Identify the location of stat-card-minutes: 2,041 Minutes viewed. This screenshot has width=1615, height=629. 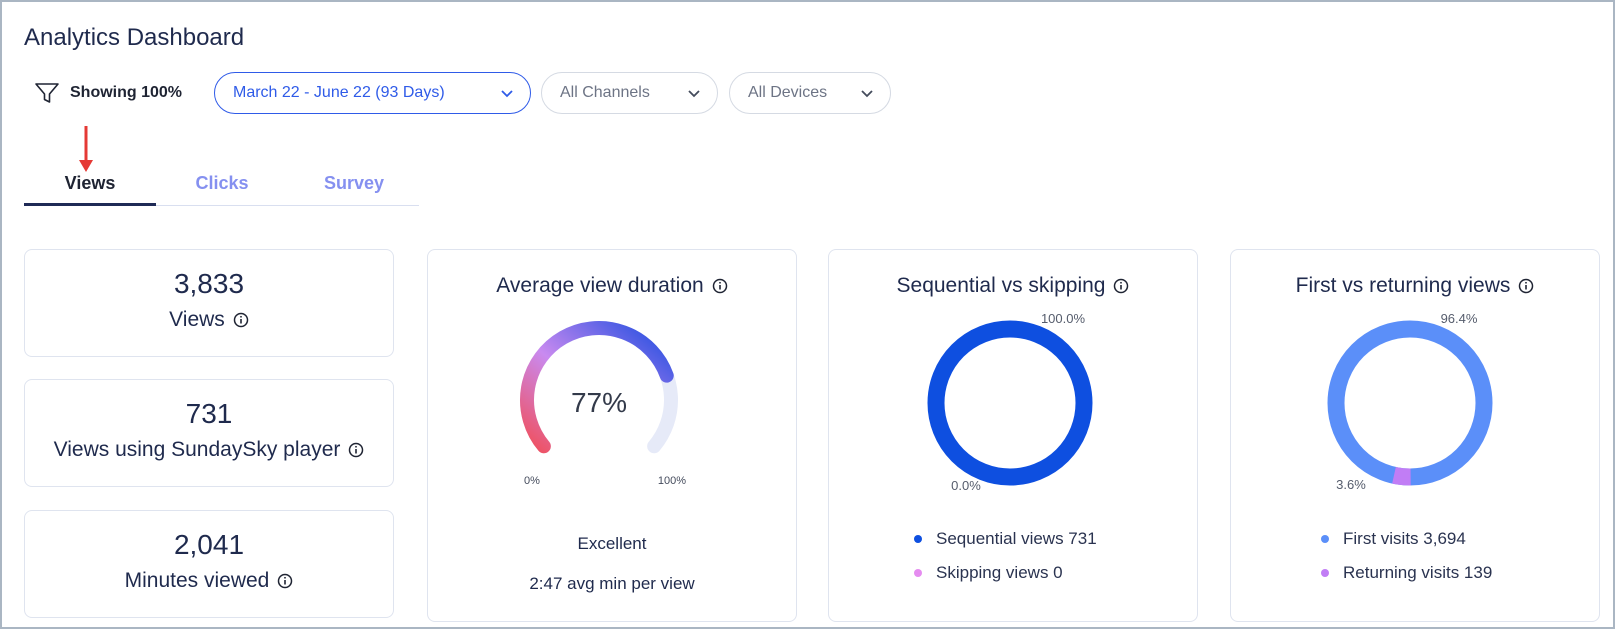
(209, 564).